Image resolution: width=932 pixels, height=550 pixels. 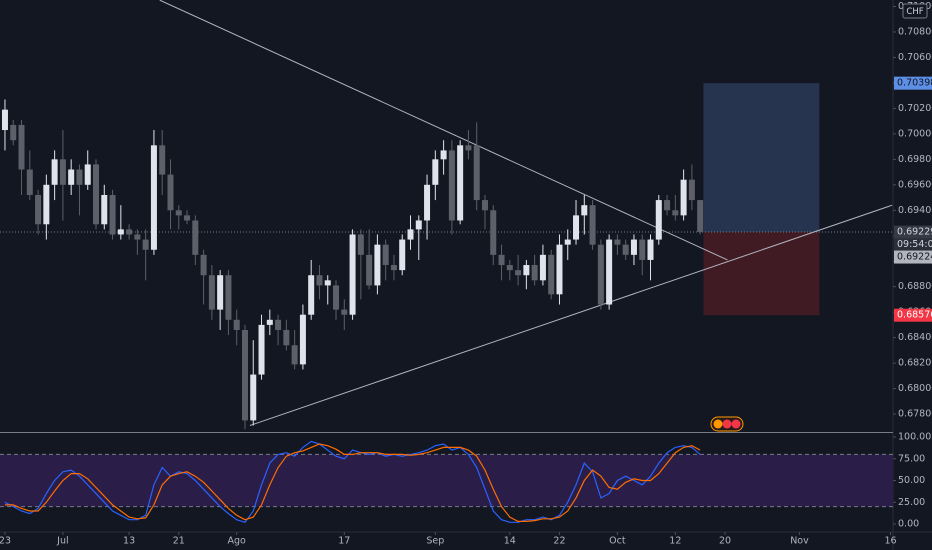 I want to click on x-tick-label: 23, so click(x=5, y=541).